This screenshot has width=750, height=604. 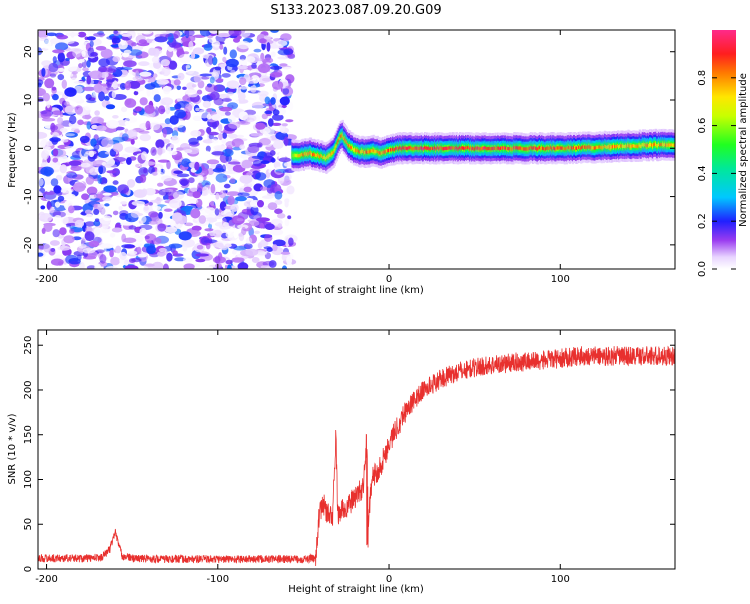 I want to click on noise-region, so click(x=168, y=149).